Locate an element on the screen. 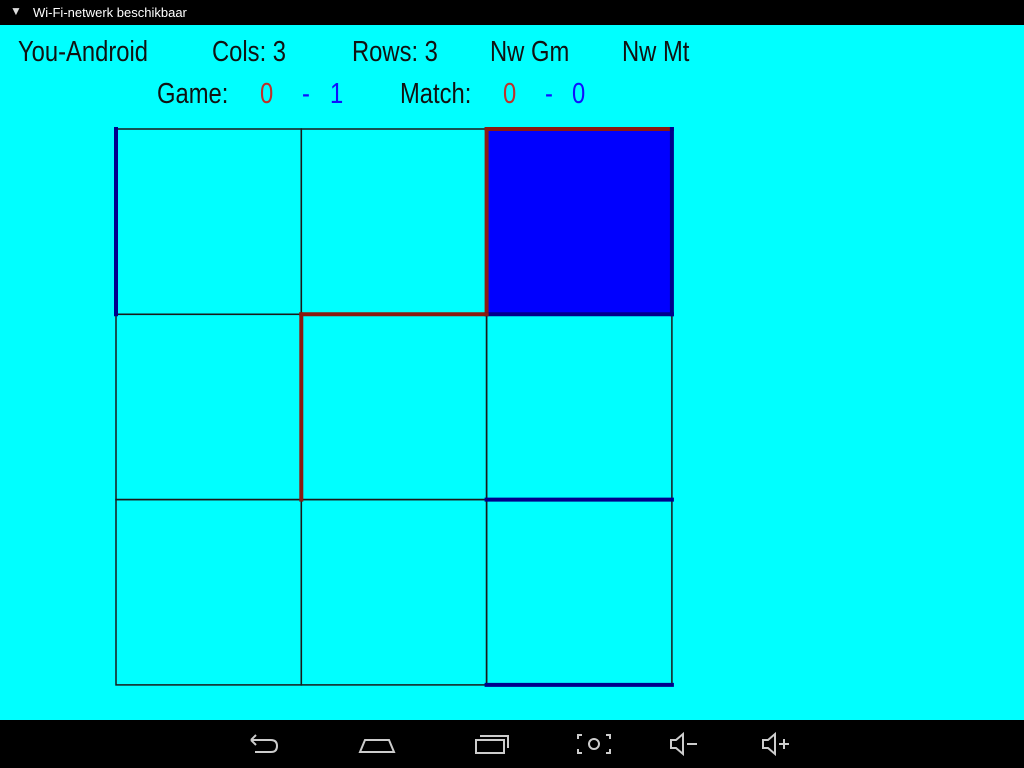  match-label: Match: is located at coordinates (436, 94).